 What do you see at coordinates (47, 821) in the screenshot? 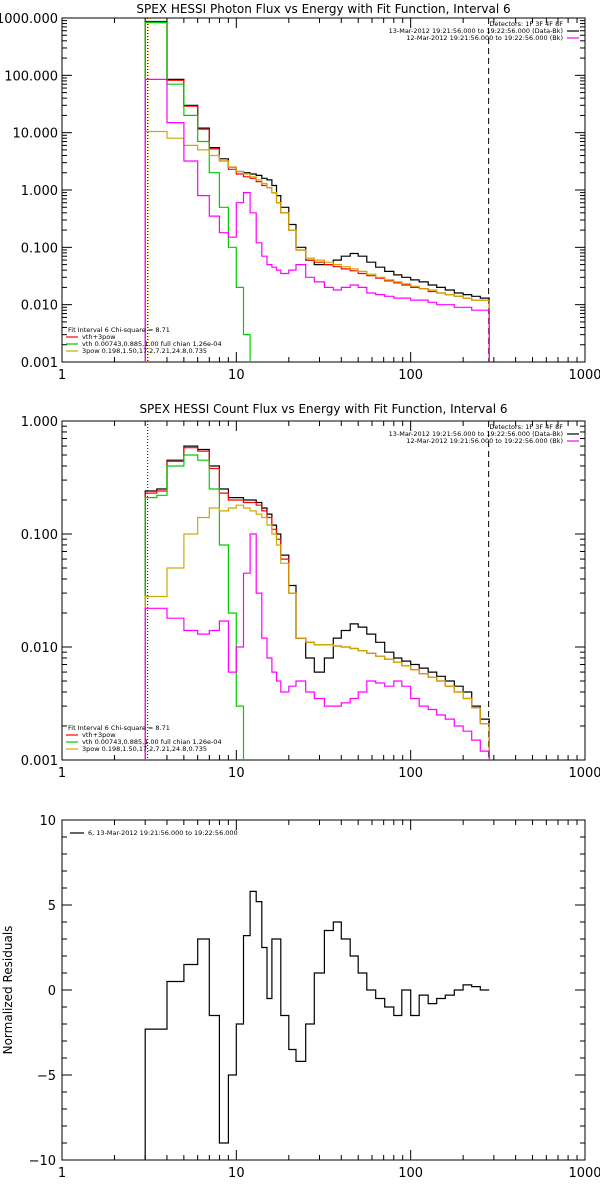
I see `y-tick-label: 10` at bounding box center [47, 821].